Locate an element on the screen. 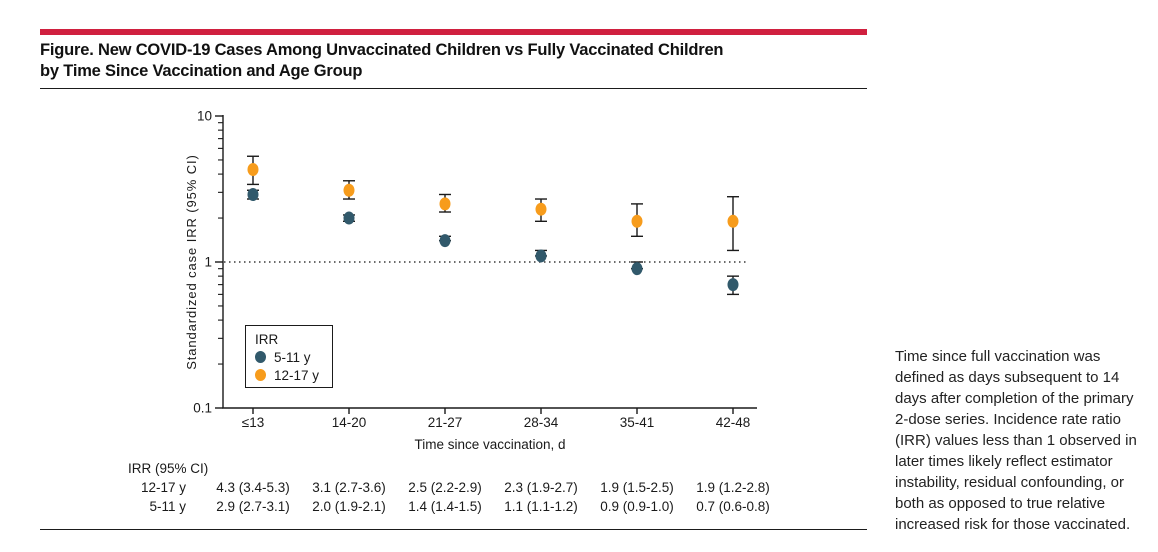  y-tick-label: 1 is located at coordinates (208, 262).